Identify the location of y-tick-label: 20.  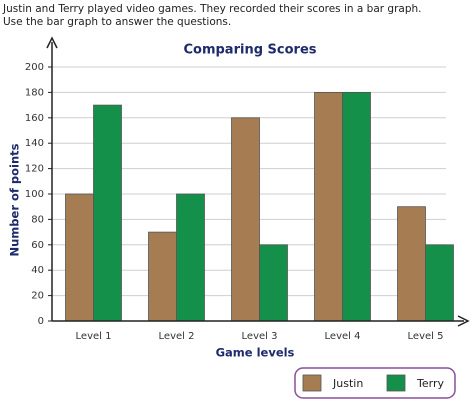
(37, 296).